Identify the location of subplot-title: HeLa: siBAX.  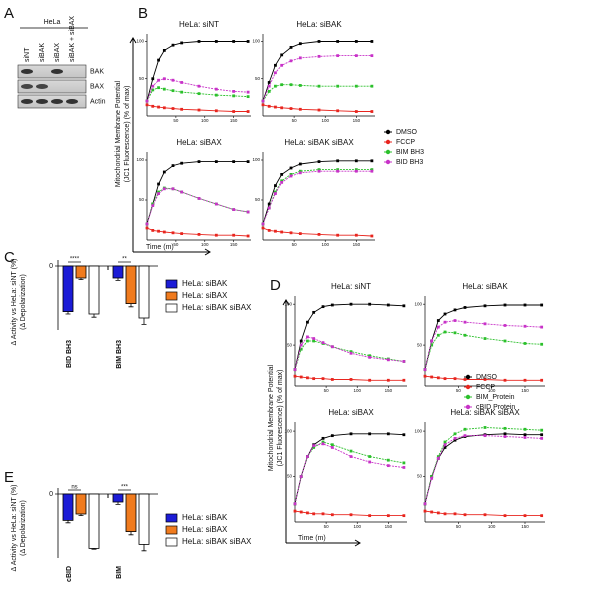
(351, 412).